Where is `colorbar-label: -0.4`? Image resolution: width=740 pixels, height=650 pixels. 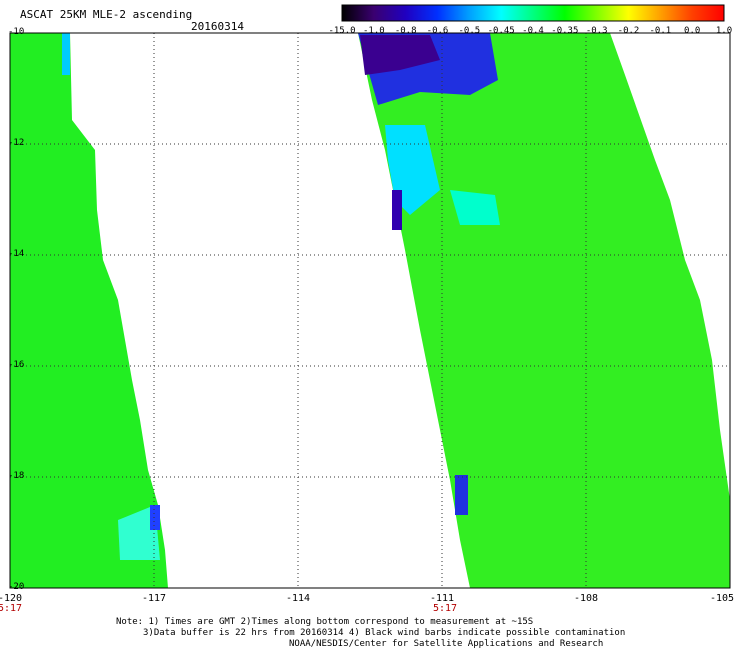
colorbar-label: -0.4 is located at coordinates (533, 31).